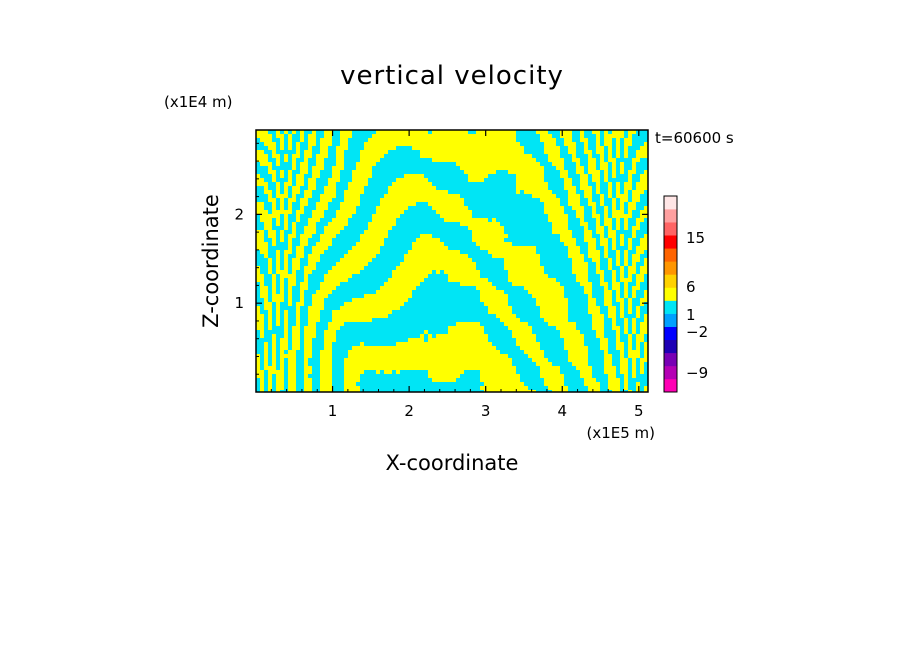 Image resolution: width=904 pixels, height=654 pixels. I want to click on x-tick-label: 1, so click(333, 411).